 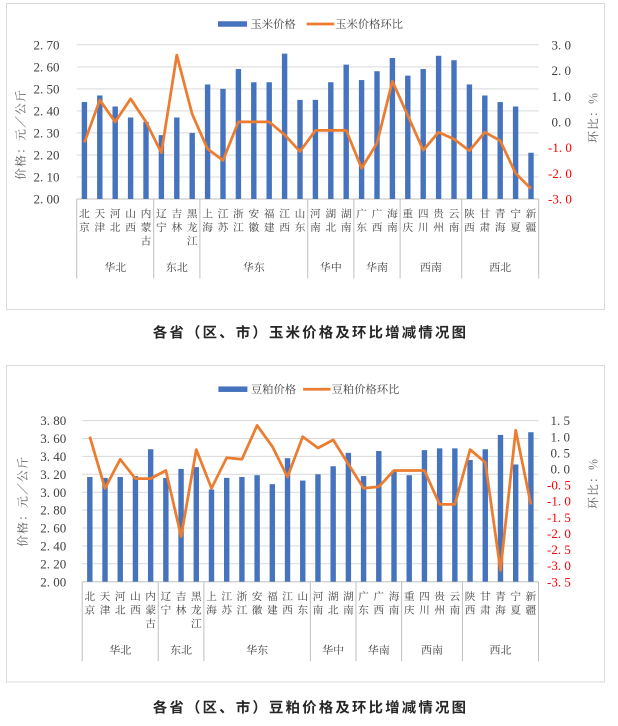 I want to click on svg-text: 1. 5, so click(x=561, y=420).